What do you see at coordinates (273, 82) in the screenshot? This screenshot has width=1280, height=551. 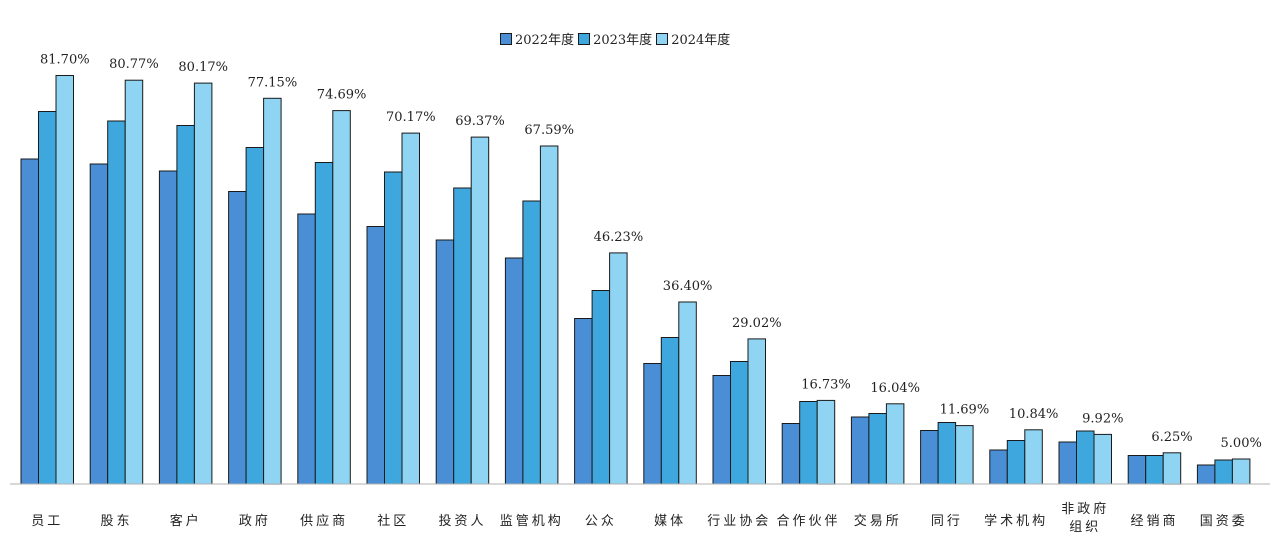 I see `data-label: 77.15%` at bounding box center [273, 82].